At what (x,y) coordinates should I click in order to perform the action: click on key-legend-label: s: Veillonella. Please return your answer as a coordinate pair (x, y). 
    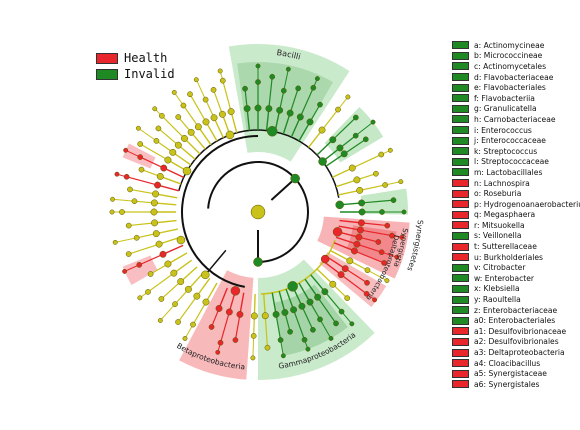
    Looking at the image, I should click on (498, 236).